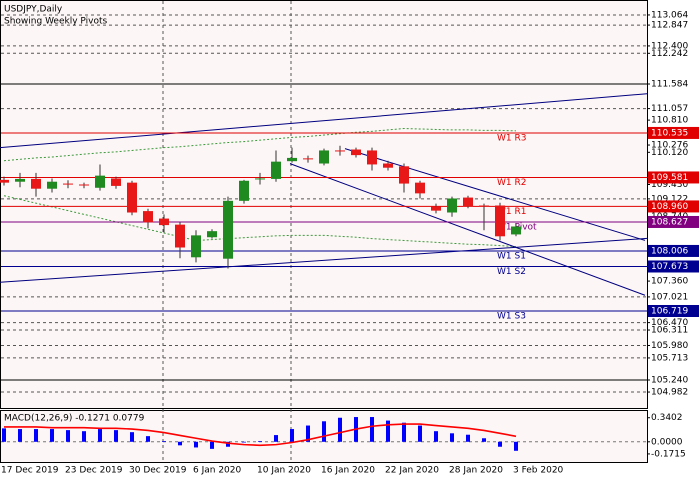 The width and height of the screenshot is (700, 479). What do you see at coordinates (669, 282) in the screenshot?
I see `y-tick-label: 107.360` at bounding box center [669, 282].